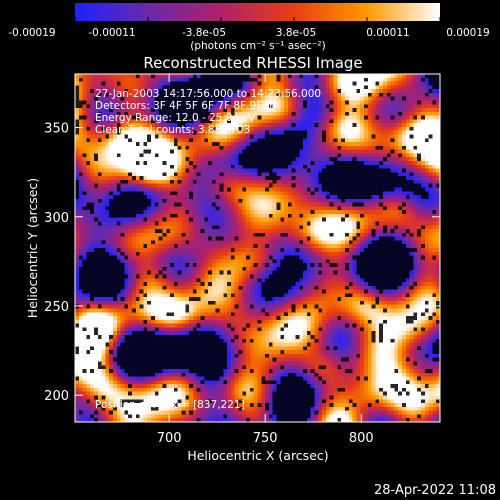  I want to click on footer-timestamp: 28-Apr-2022 11:08, so click(435, 490).